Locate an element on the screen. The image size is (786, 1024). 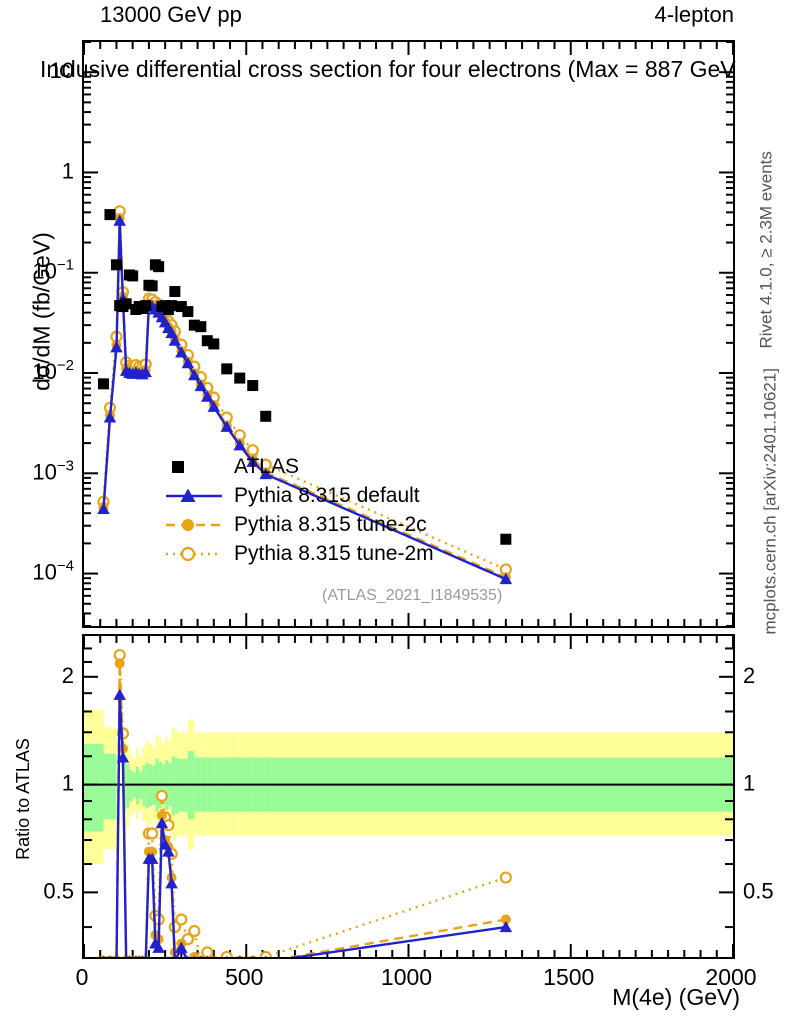
source-credit: mcplots.cern.ch [arXiv:2401.10621] is located at coordinates (770, 501).